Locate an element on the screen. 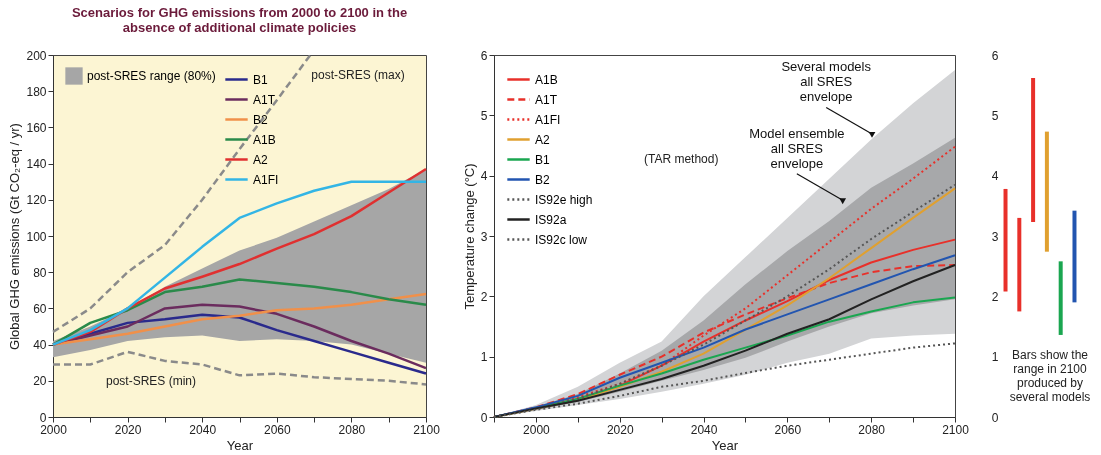 The width and height of the screenshot is (1101, 455). y-axis-title: Global GHG emissions (Gt CO₂-eq / yr) is located at coordinates (15, 236).